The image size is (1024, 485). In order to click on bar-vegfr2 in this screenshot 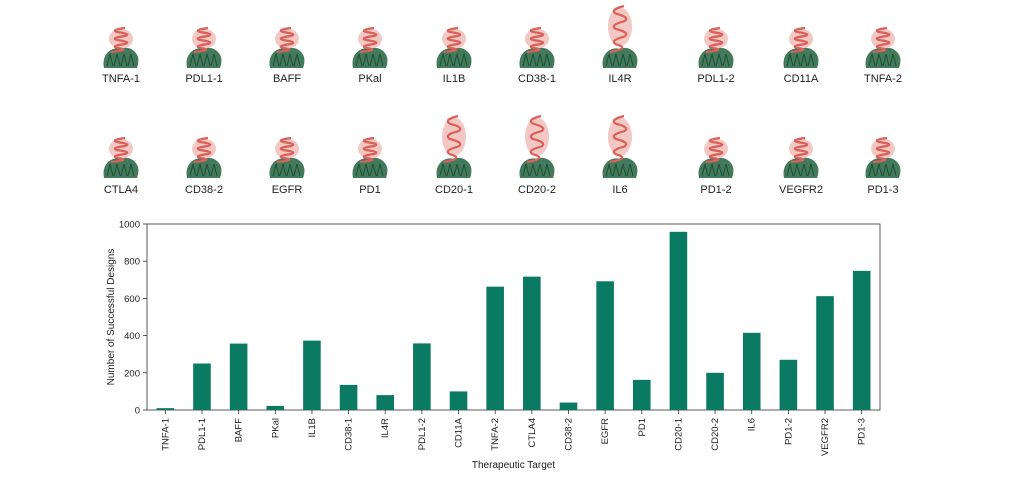, I will do `click(825, 353)`.